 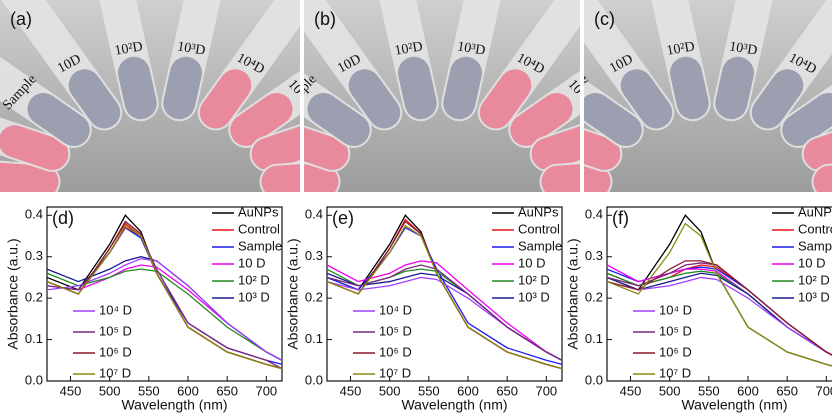 I want to click on panel-label: (f), so click(x=620, y=218).